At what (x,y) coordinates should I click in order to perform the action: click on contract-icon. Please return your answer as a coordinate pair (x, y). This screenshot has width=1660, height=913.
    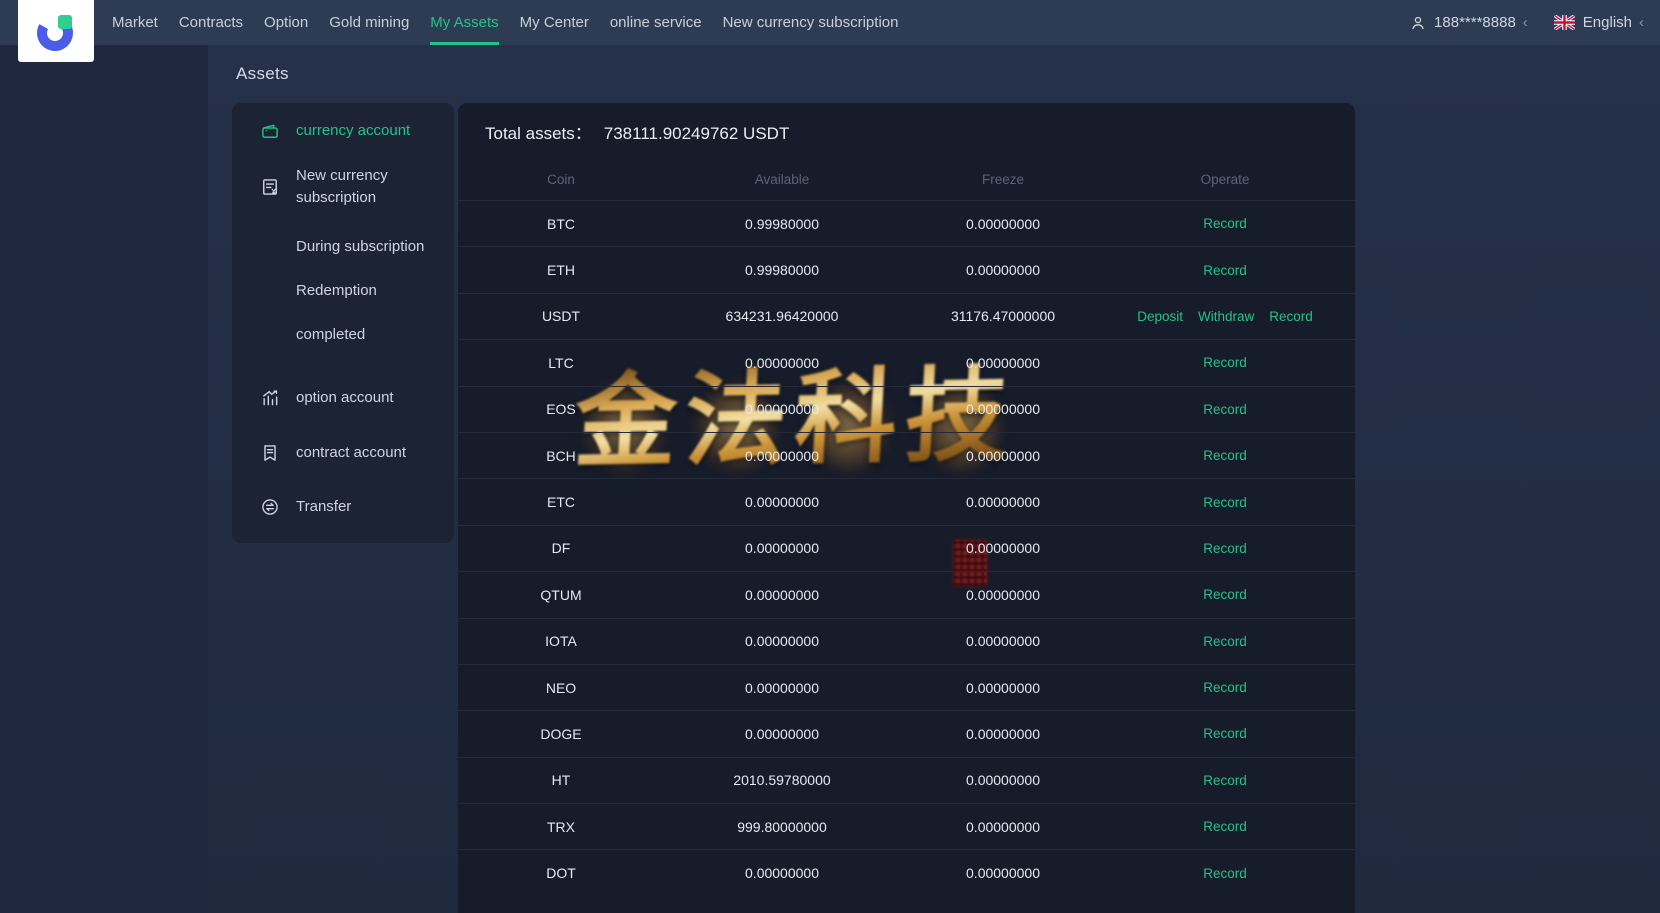
    Looking at the image, I should click on (270, 453).